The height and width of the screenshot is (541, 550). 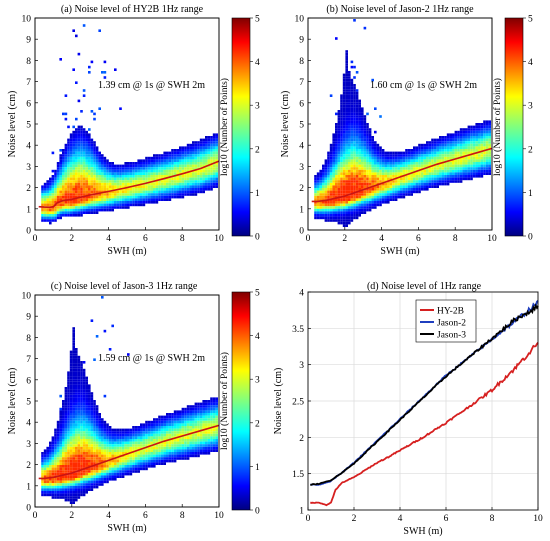 What do you see at coordinates (402, 175) in the screenshot?
I see `mean-noise-curve` at bounding box center [402, 175].